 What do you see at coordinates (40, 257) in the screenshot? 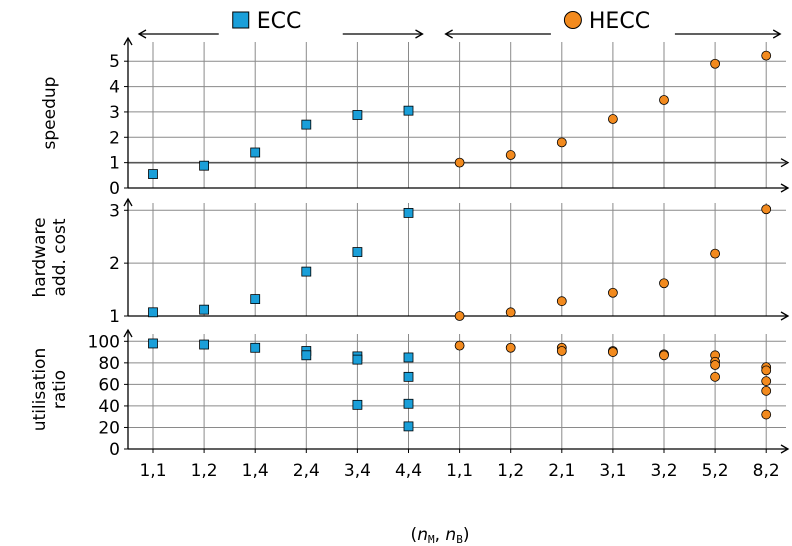
I see `panel-2-y-label-line-1: hardware` at bounding box center [40, 257].